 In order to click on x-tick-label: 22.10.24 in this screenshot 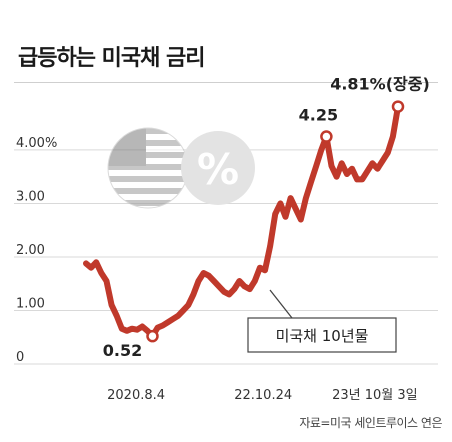, I will do `click(263, 395)`.